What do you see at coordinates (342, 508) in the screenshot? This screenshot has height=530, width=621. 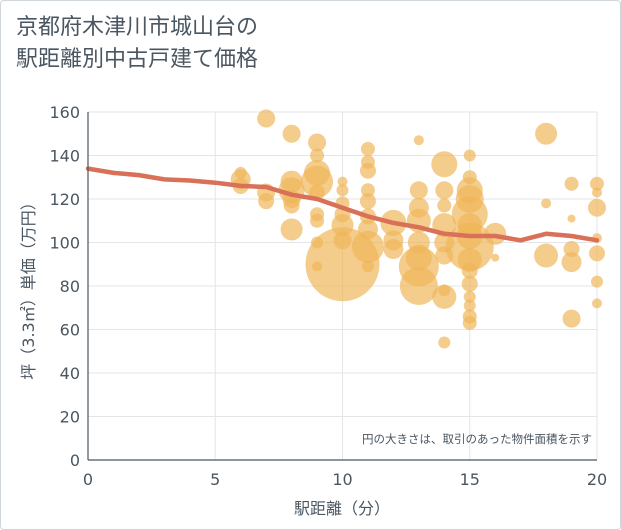 I see `x-axis-label: 駅距離（分）` at bounding box center [342, 508].